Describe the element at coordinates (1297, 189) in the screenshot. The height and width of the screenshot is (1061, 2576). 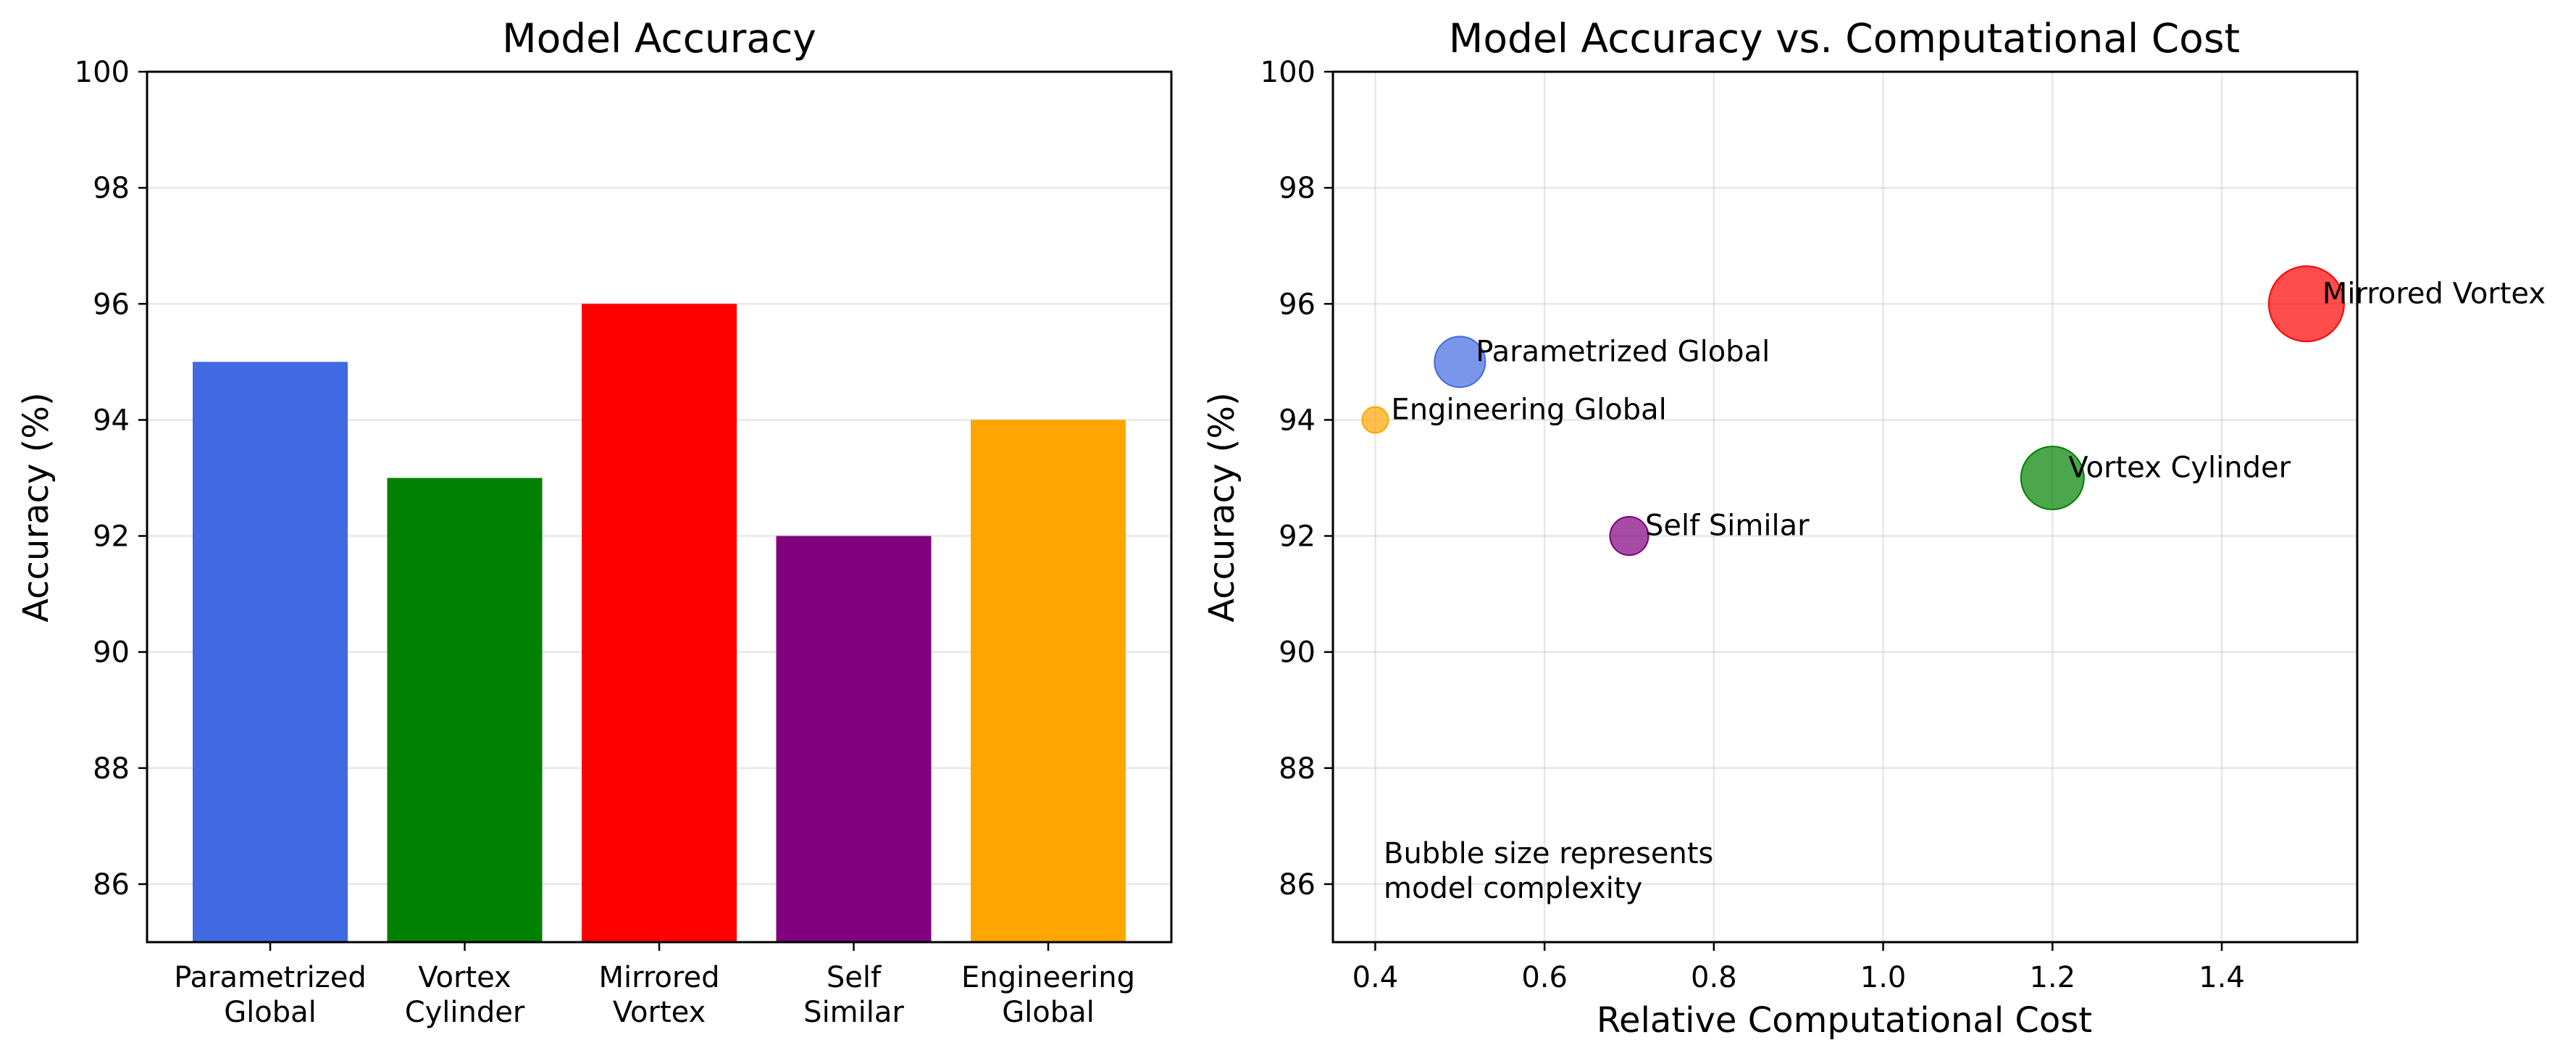
I see `scatter-y-tick-label: 98` at that location.